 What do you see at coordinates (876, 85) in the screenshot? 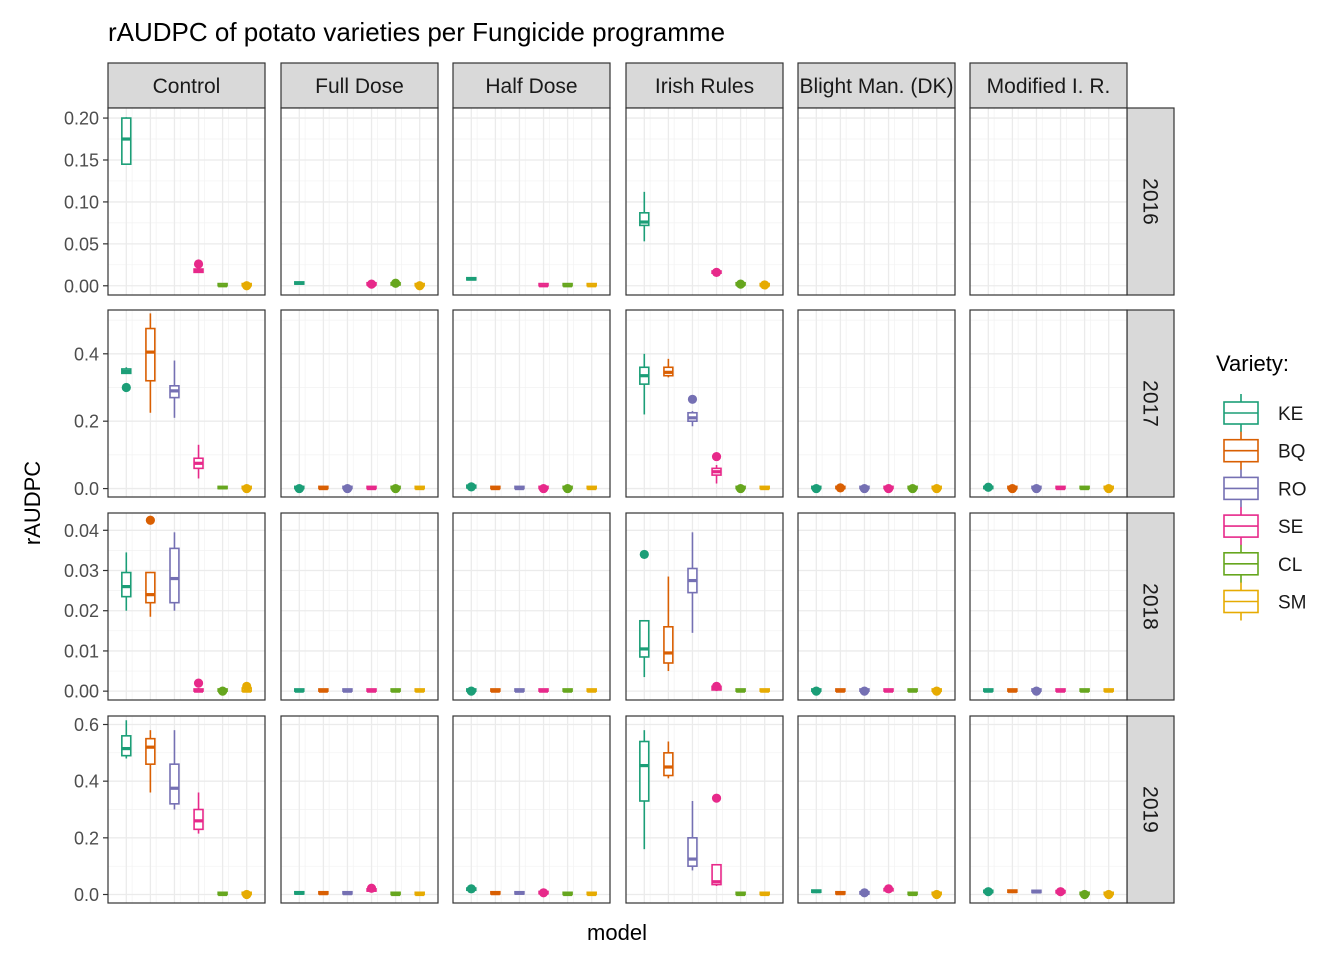
I see `column-strip-blight-man-dk: Blight Man. (DK)` at bounding box center [876, 85].